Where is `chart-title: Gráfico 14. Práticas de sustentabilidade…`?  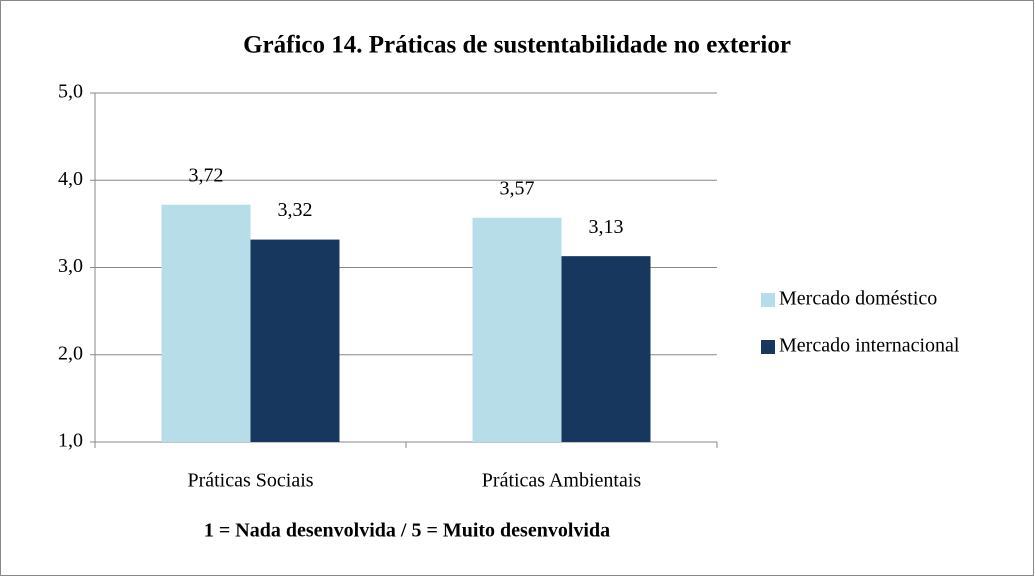 chart-title: Gráfico 14. Práticas de sustentabilidade… is located at coordinates (517, 45).